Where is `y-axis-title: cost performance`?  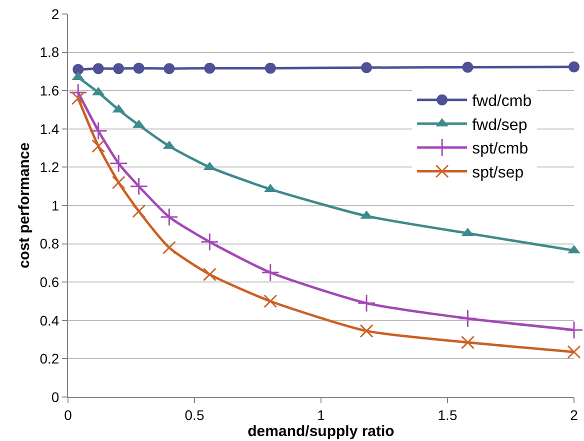 y-axis-title: cost performance is located at coordinates (24, 205).